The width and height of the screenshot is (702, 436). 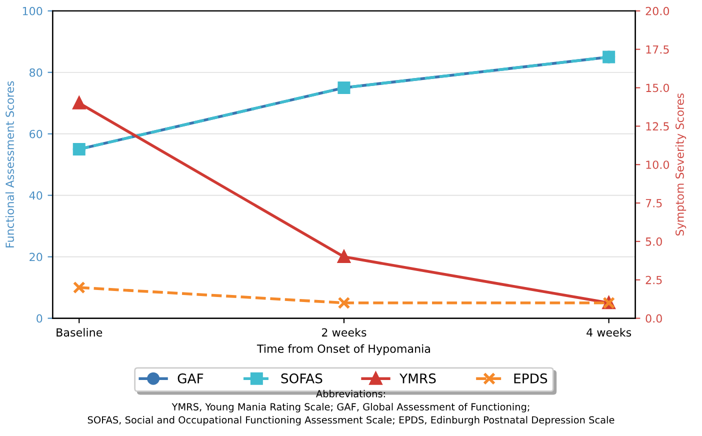 What do you see at coordinates (658, 164) in the screenshot?
I see `y2-tick-label: 10.0` at bounding box center [658, 164].